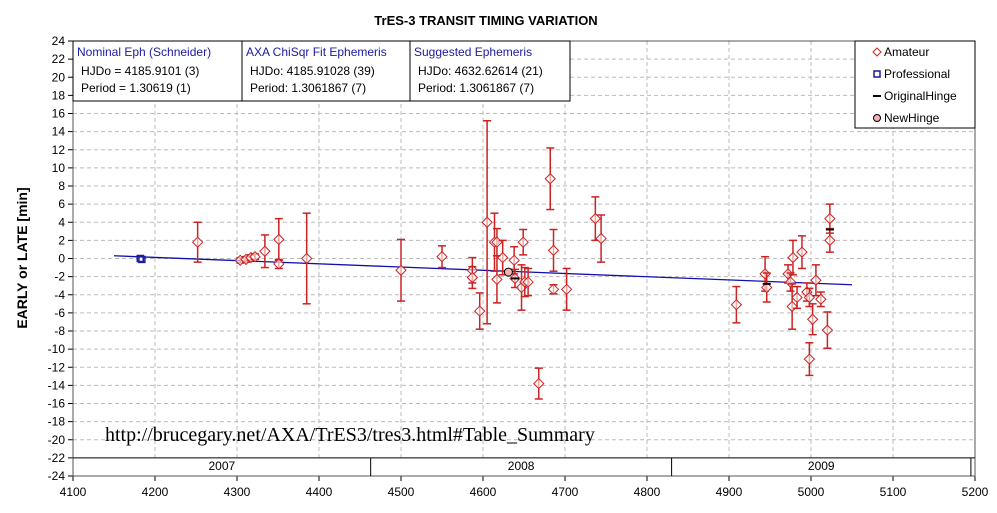 The width and height of the screenshot is (997, 513). I want to click on x-tick-label: 4700, so click(565, 492).